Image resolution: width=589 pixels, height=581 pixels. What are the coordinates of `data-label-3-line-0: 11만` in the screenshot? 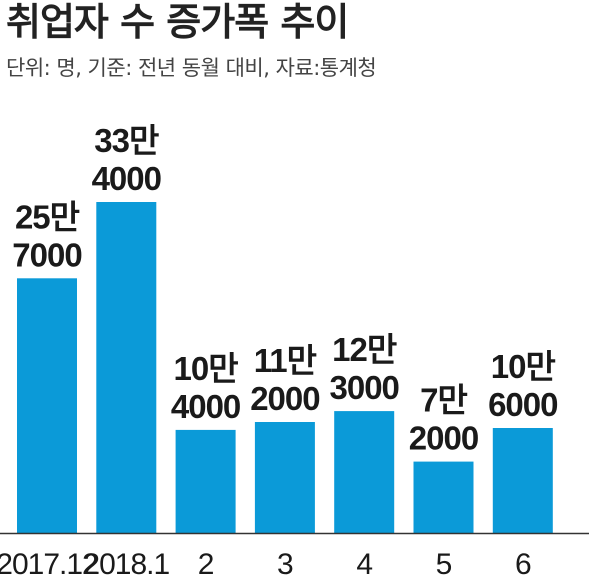 It's located at (285, 360).